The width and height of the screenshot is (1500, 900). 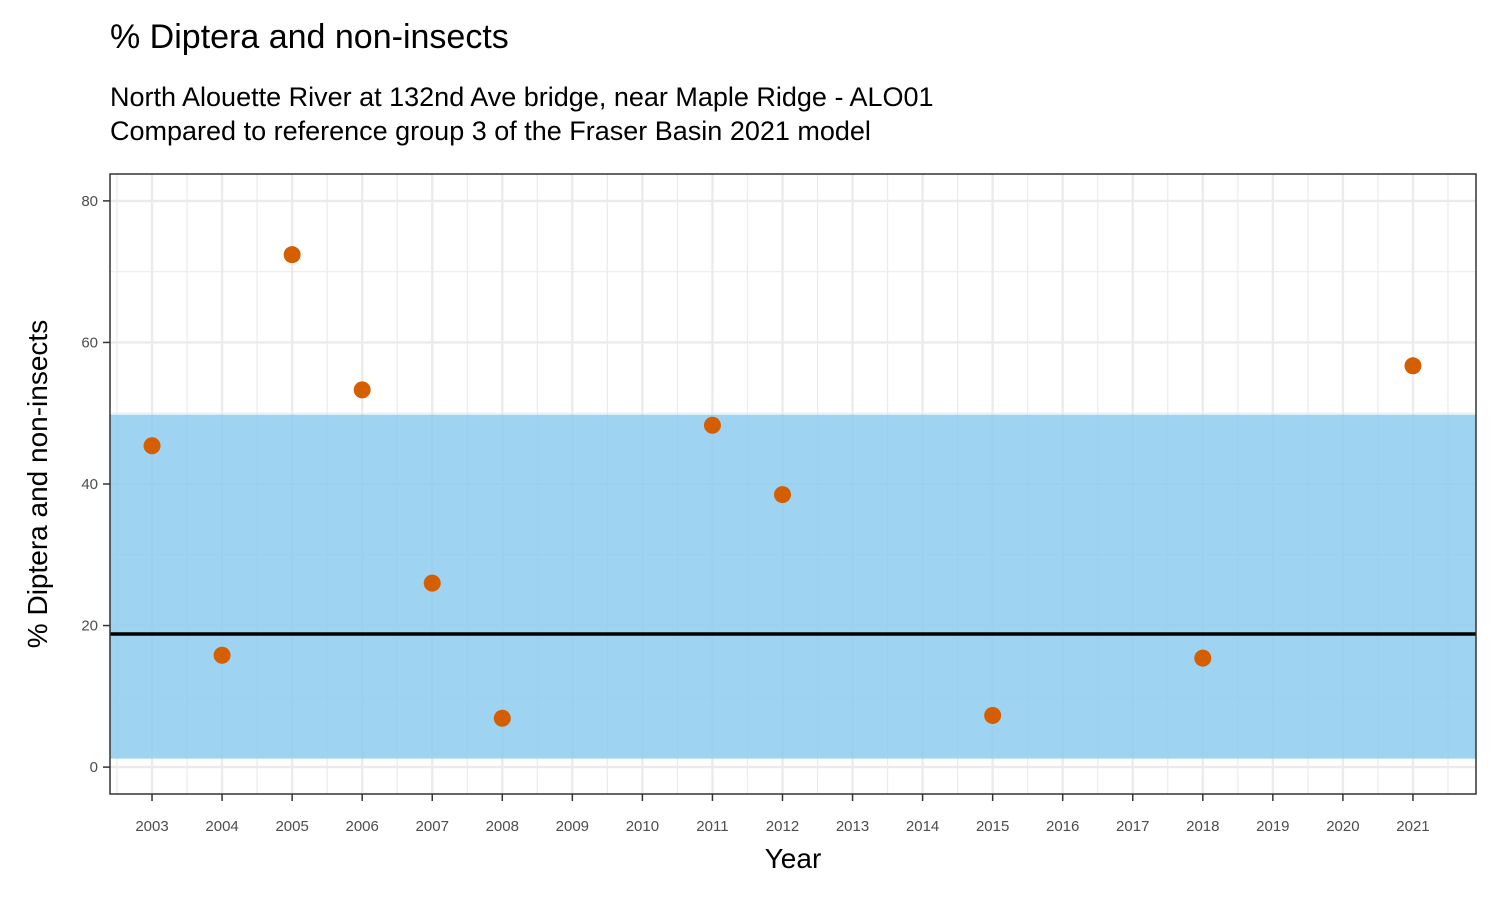 I want to click on x-tick-label: 2018, so click(x=1202, y=826).